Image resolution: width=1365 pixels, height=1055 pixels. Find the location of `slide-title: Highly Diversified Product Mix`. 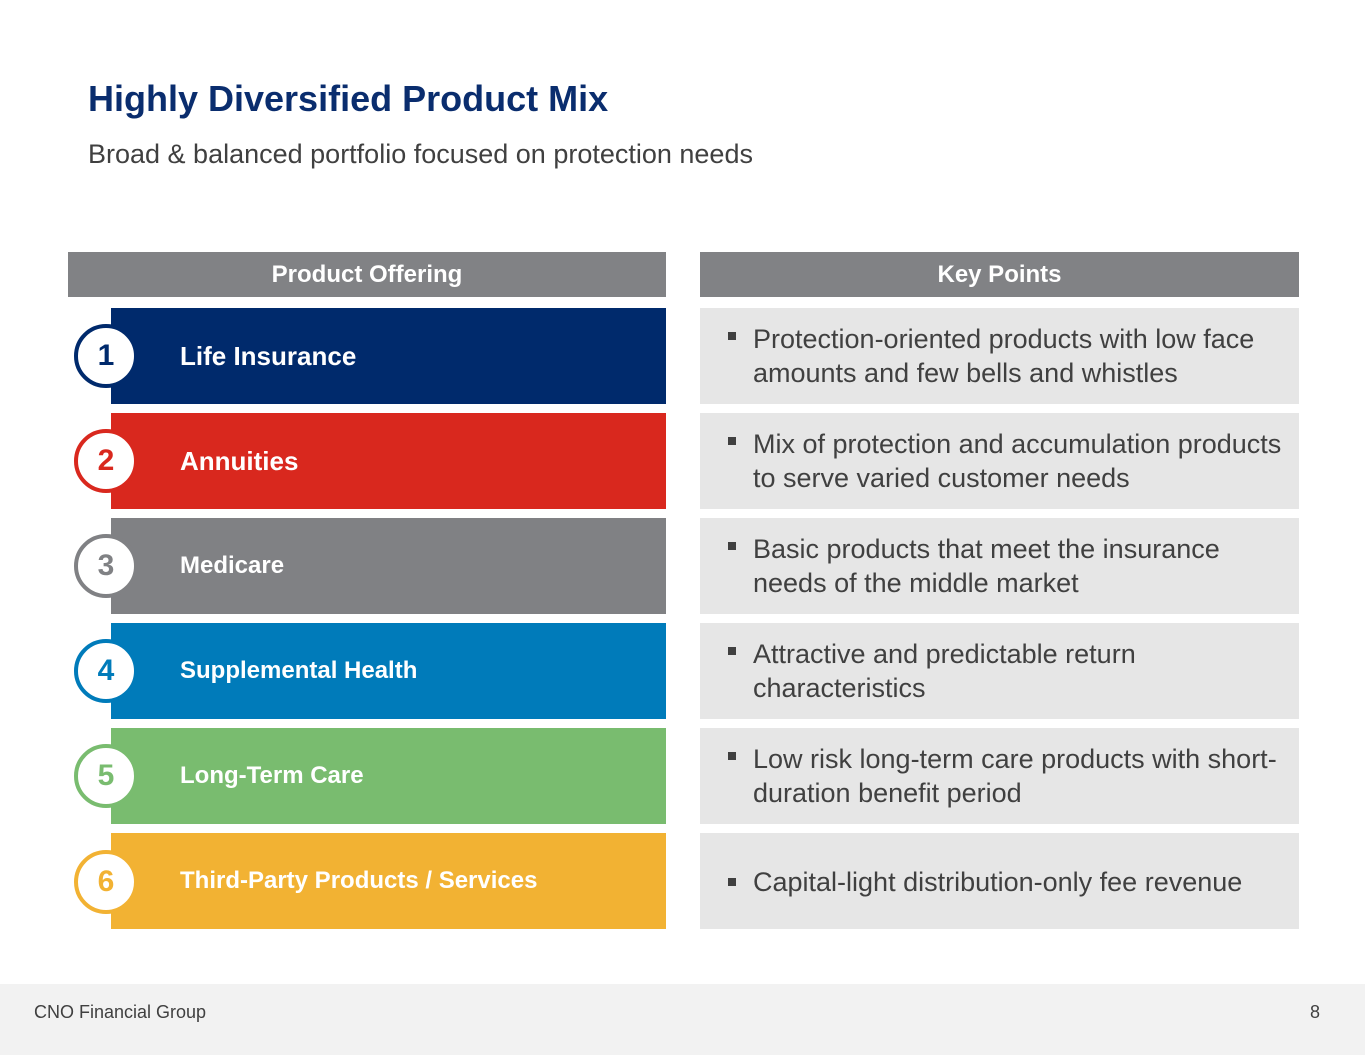

slide-title: Highly Diversified Product Mix is located at coordinates (348, 98).